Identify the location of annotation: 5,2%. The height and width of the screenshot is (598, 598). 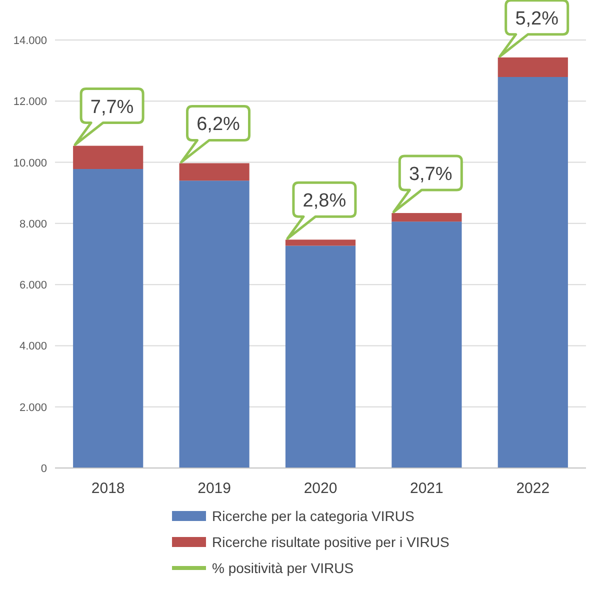
(537, 19).